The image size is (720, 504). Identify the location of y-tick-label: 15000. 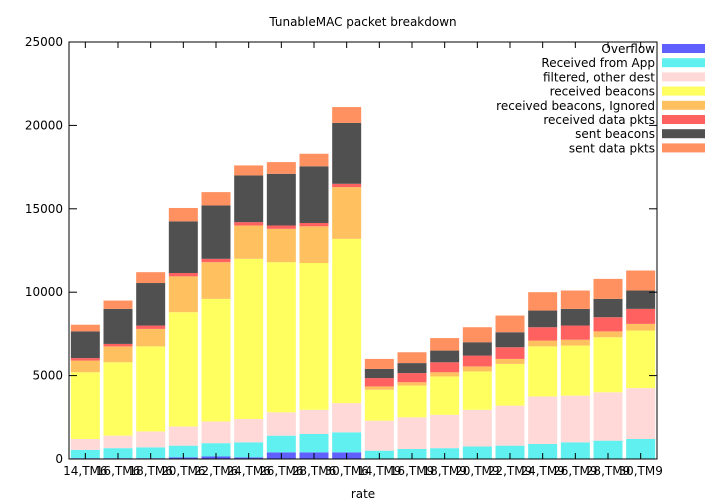
(44, 209).